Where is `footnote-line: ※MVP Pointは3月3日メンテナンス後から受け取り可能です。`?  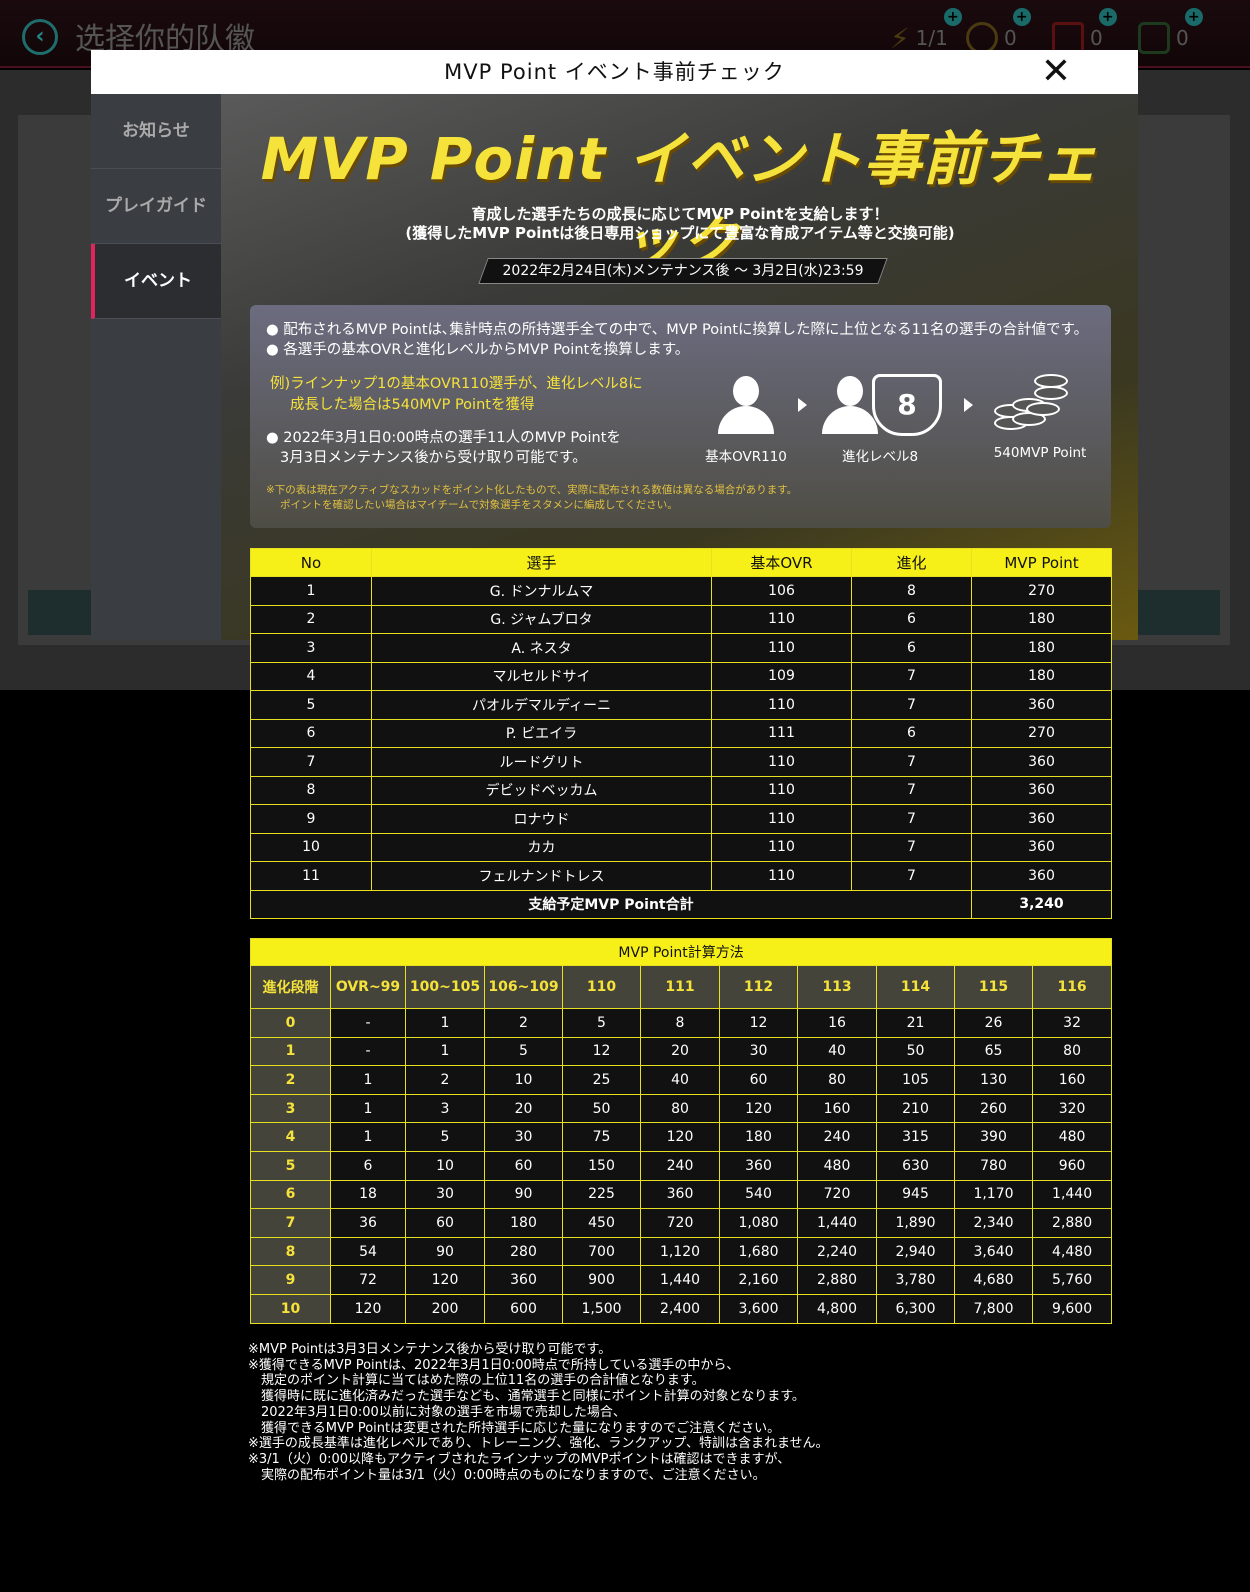 footnote-line: ※MVP Pointは3月3日メンテナンス後から受け取り可能です。 is located at coordinates (430, 1349).